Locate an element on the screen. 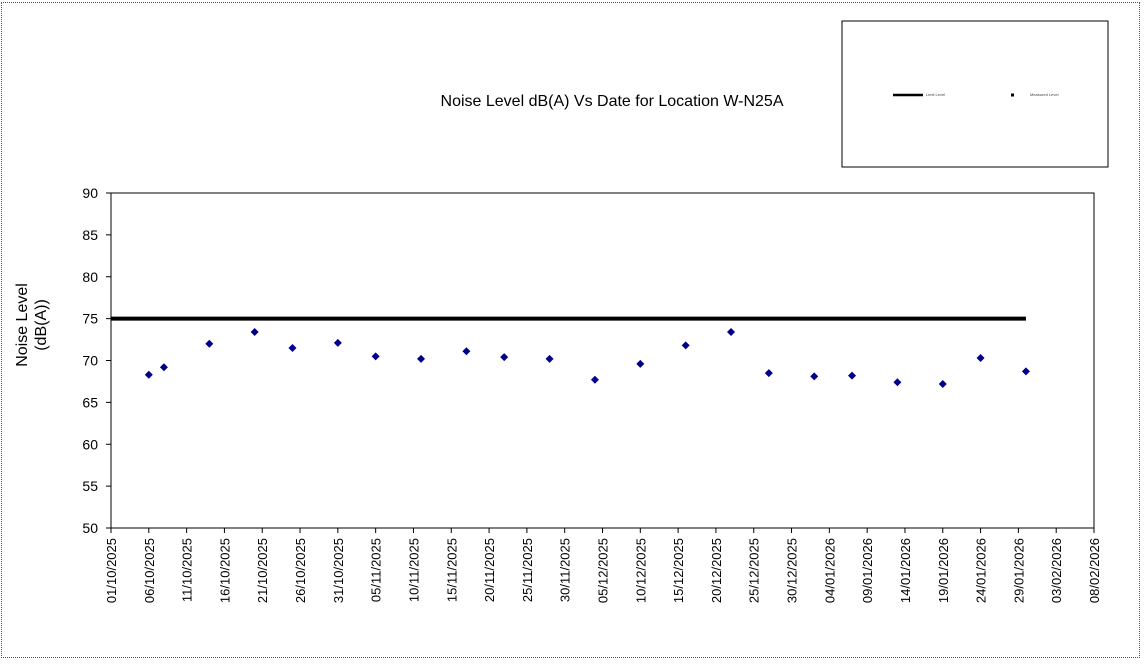 The image size is (1144, 672). x-tick-label: 09/01/2026 is located at coordinates (867, 570).